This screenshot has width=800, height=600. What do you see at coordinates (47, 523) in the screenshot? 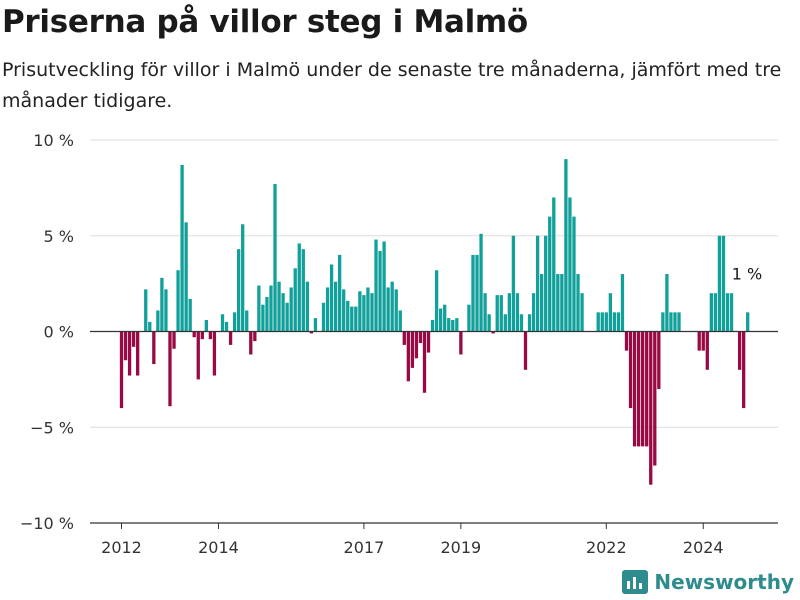
I see `y-tick-label: −10 %` at bounding box center [47, 523].